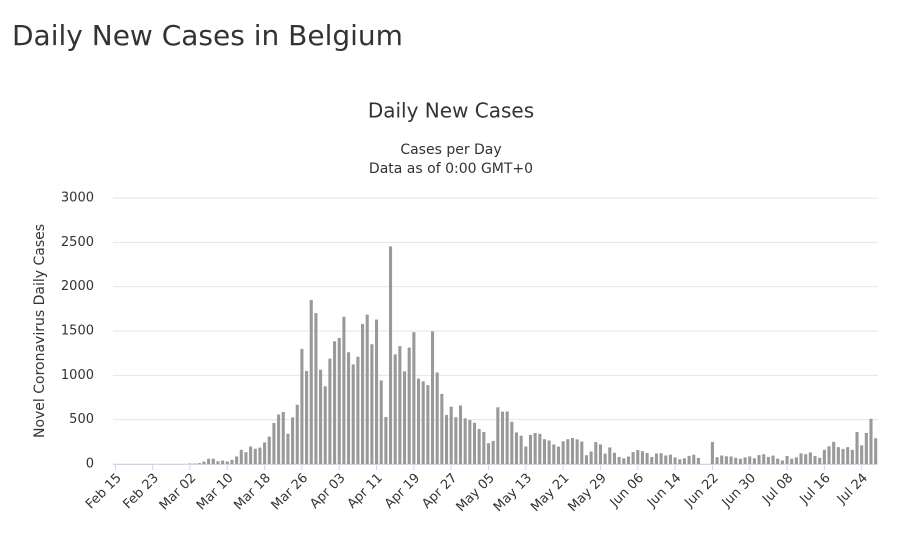 The image size is (904, 535). I want to click on x-tick-label: Mar 26, so click(290, 492).